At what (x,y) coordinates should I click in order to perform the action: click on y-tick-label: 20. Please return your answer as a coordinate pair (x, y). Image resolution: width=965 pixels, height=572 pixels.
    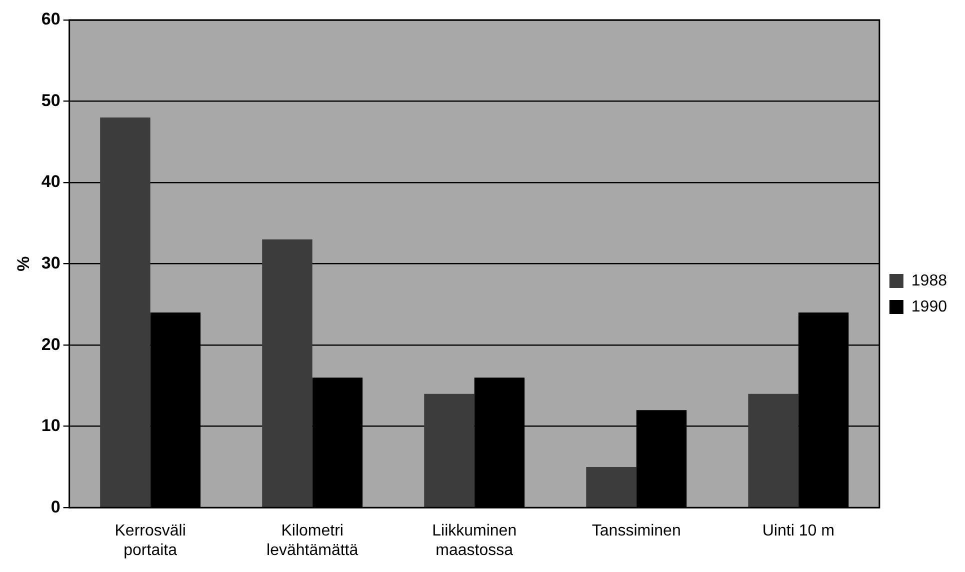
    Looking at the image, I should click on (50, 344).